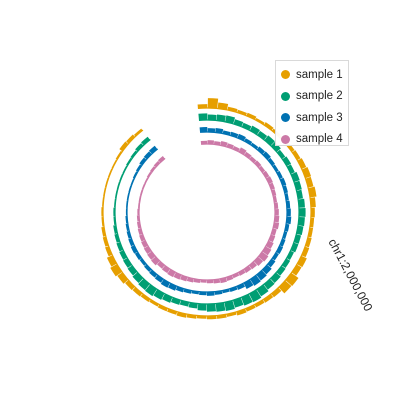 Image resolution: width=414 pixels, height=414 pixels. What do you see at coordinates (314, 118) in the screenshot?
I see `legend-item-sample-3: sample 3` at bounding box center [314, 118].